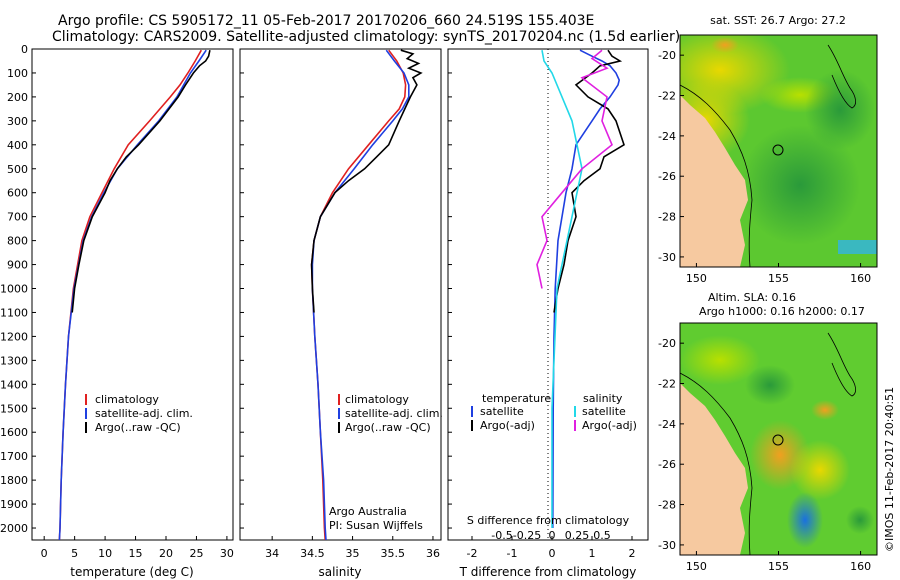 The height and width of the screenshot is (580, 900). I want to click on salinity-diff-axis: -0.5 -0.25 0 0.25 0.5, so click(550, 535).